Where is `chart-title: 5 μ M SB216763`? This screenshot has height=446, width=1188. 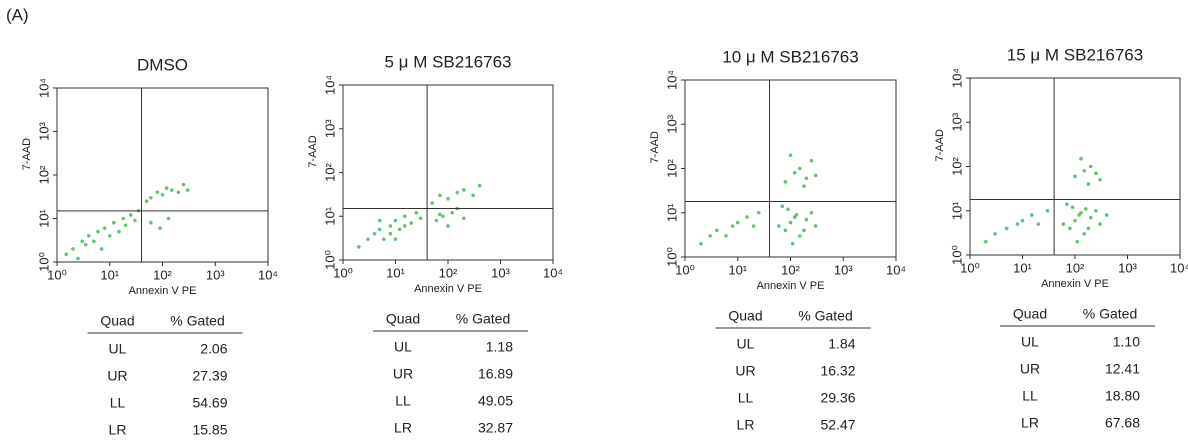
chart-title: 5 μ M SB216763 is located at coordinates (448, 61).